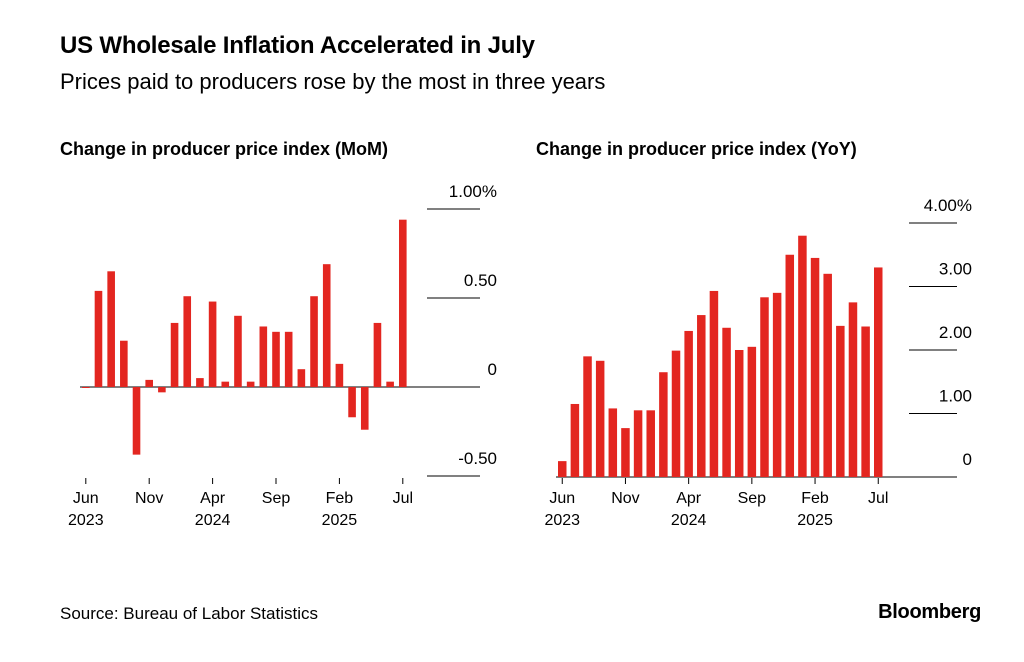 This screenshot has height=662, width=1024. Describe the element at coordinates (562, 498) in the screenshot. I see `yoy-x-tick-label: Jun` at that location.